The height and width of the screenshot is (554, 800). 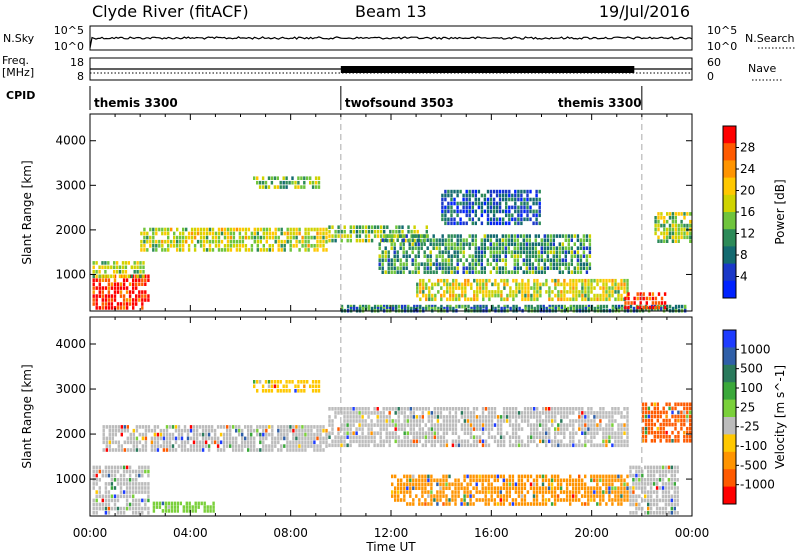 I want to click on y-tick-label: 3000, so click(x=70, y=389).